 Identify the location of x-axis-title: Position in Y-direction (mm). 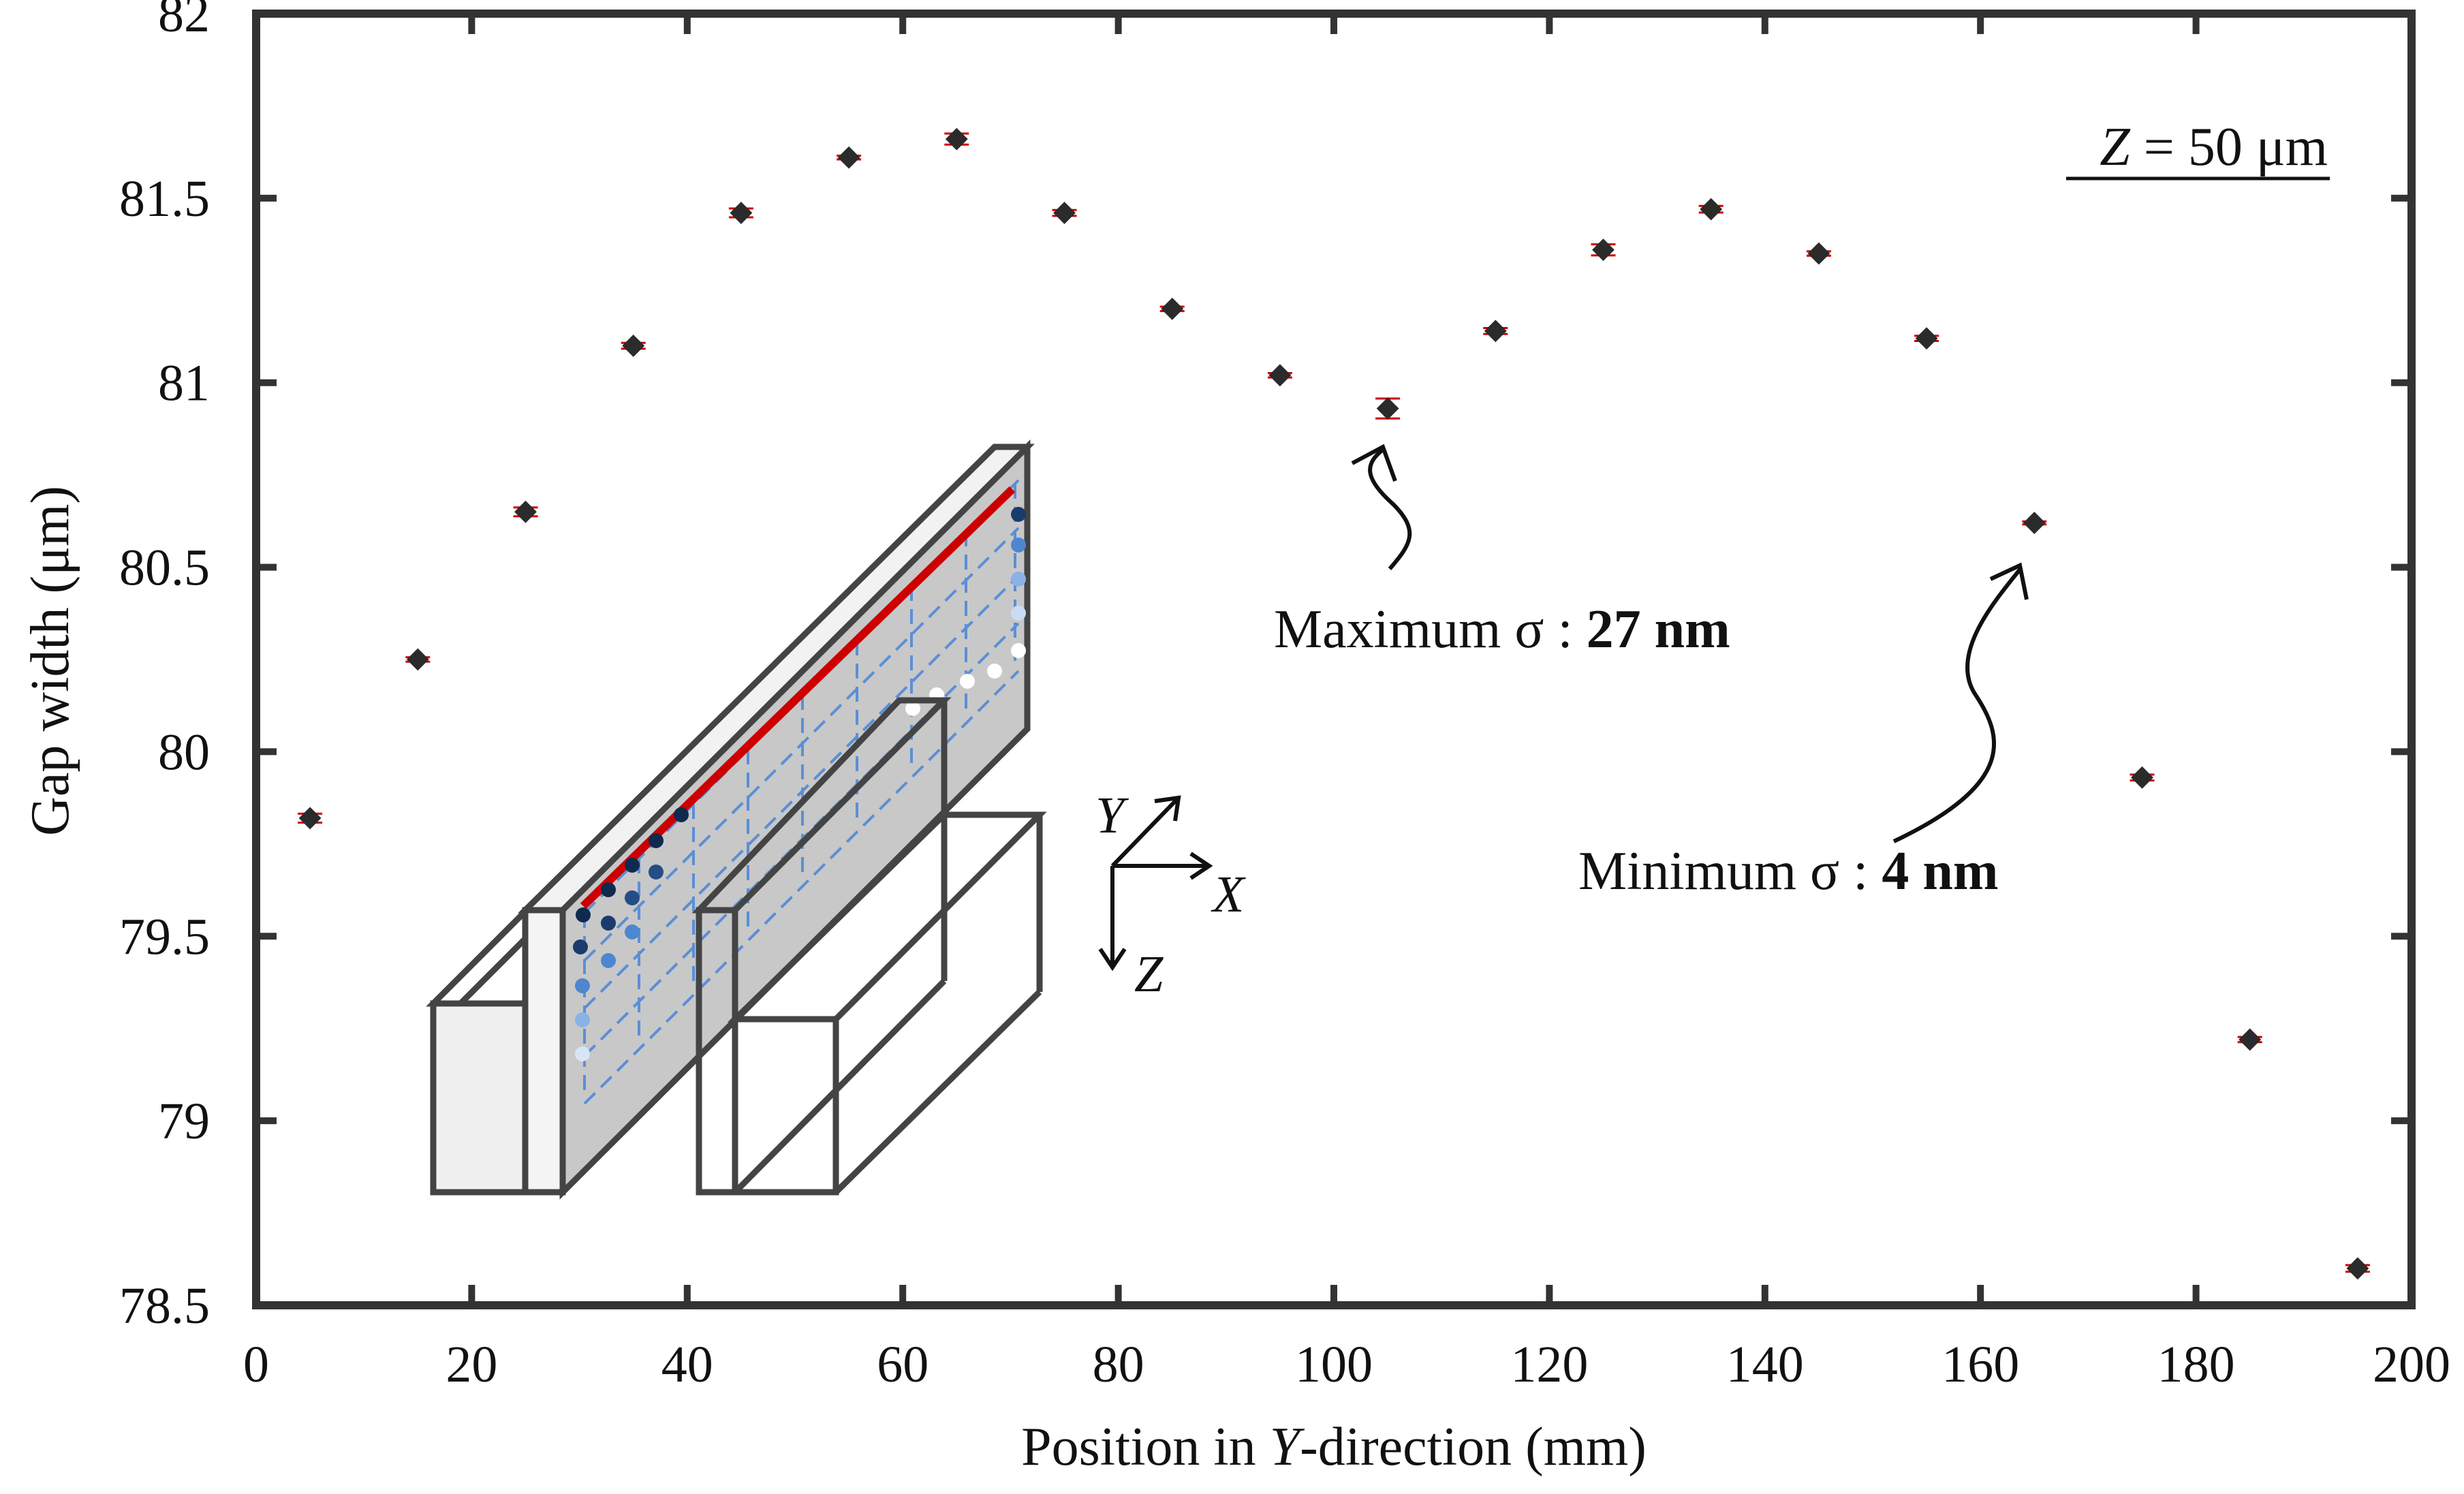
(1334, 1447).